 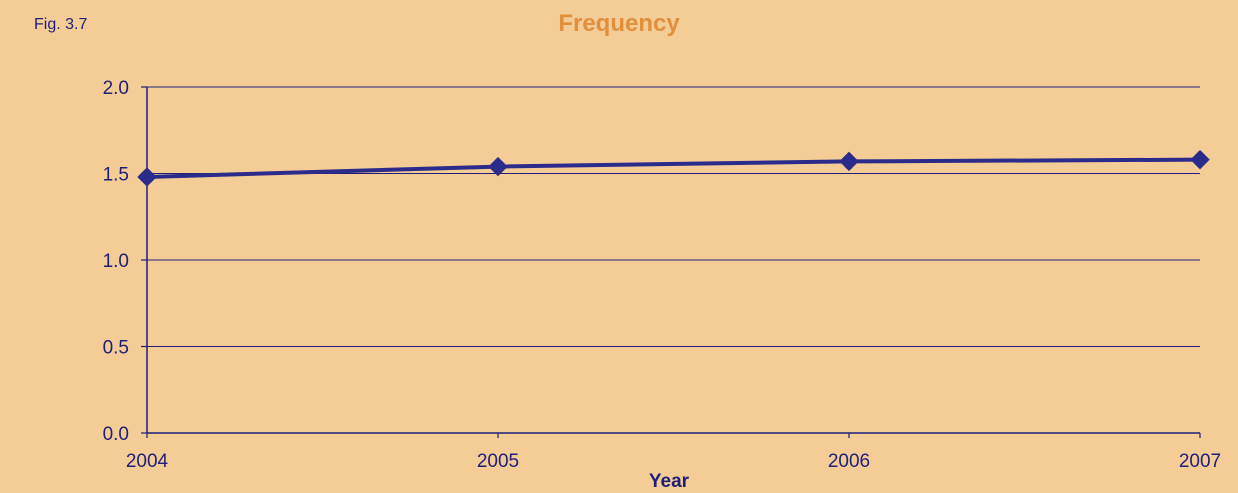 What do you see at coordinates (116, 348) in the screenshot?
I see `y-tick-label: 0.5` at bounding box center [116, 348].